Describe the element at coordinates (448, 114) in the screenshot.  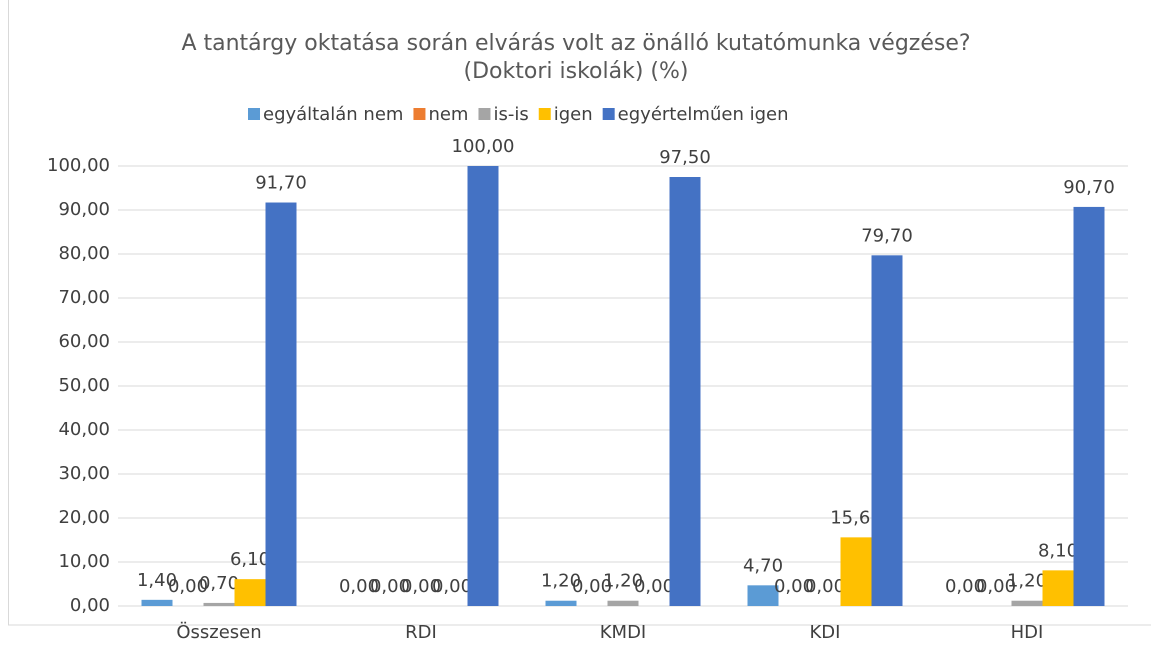
I see `legend-label: nem` at that location.